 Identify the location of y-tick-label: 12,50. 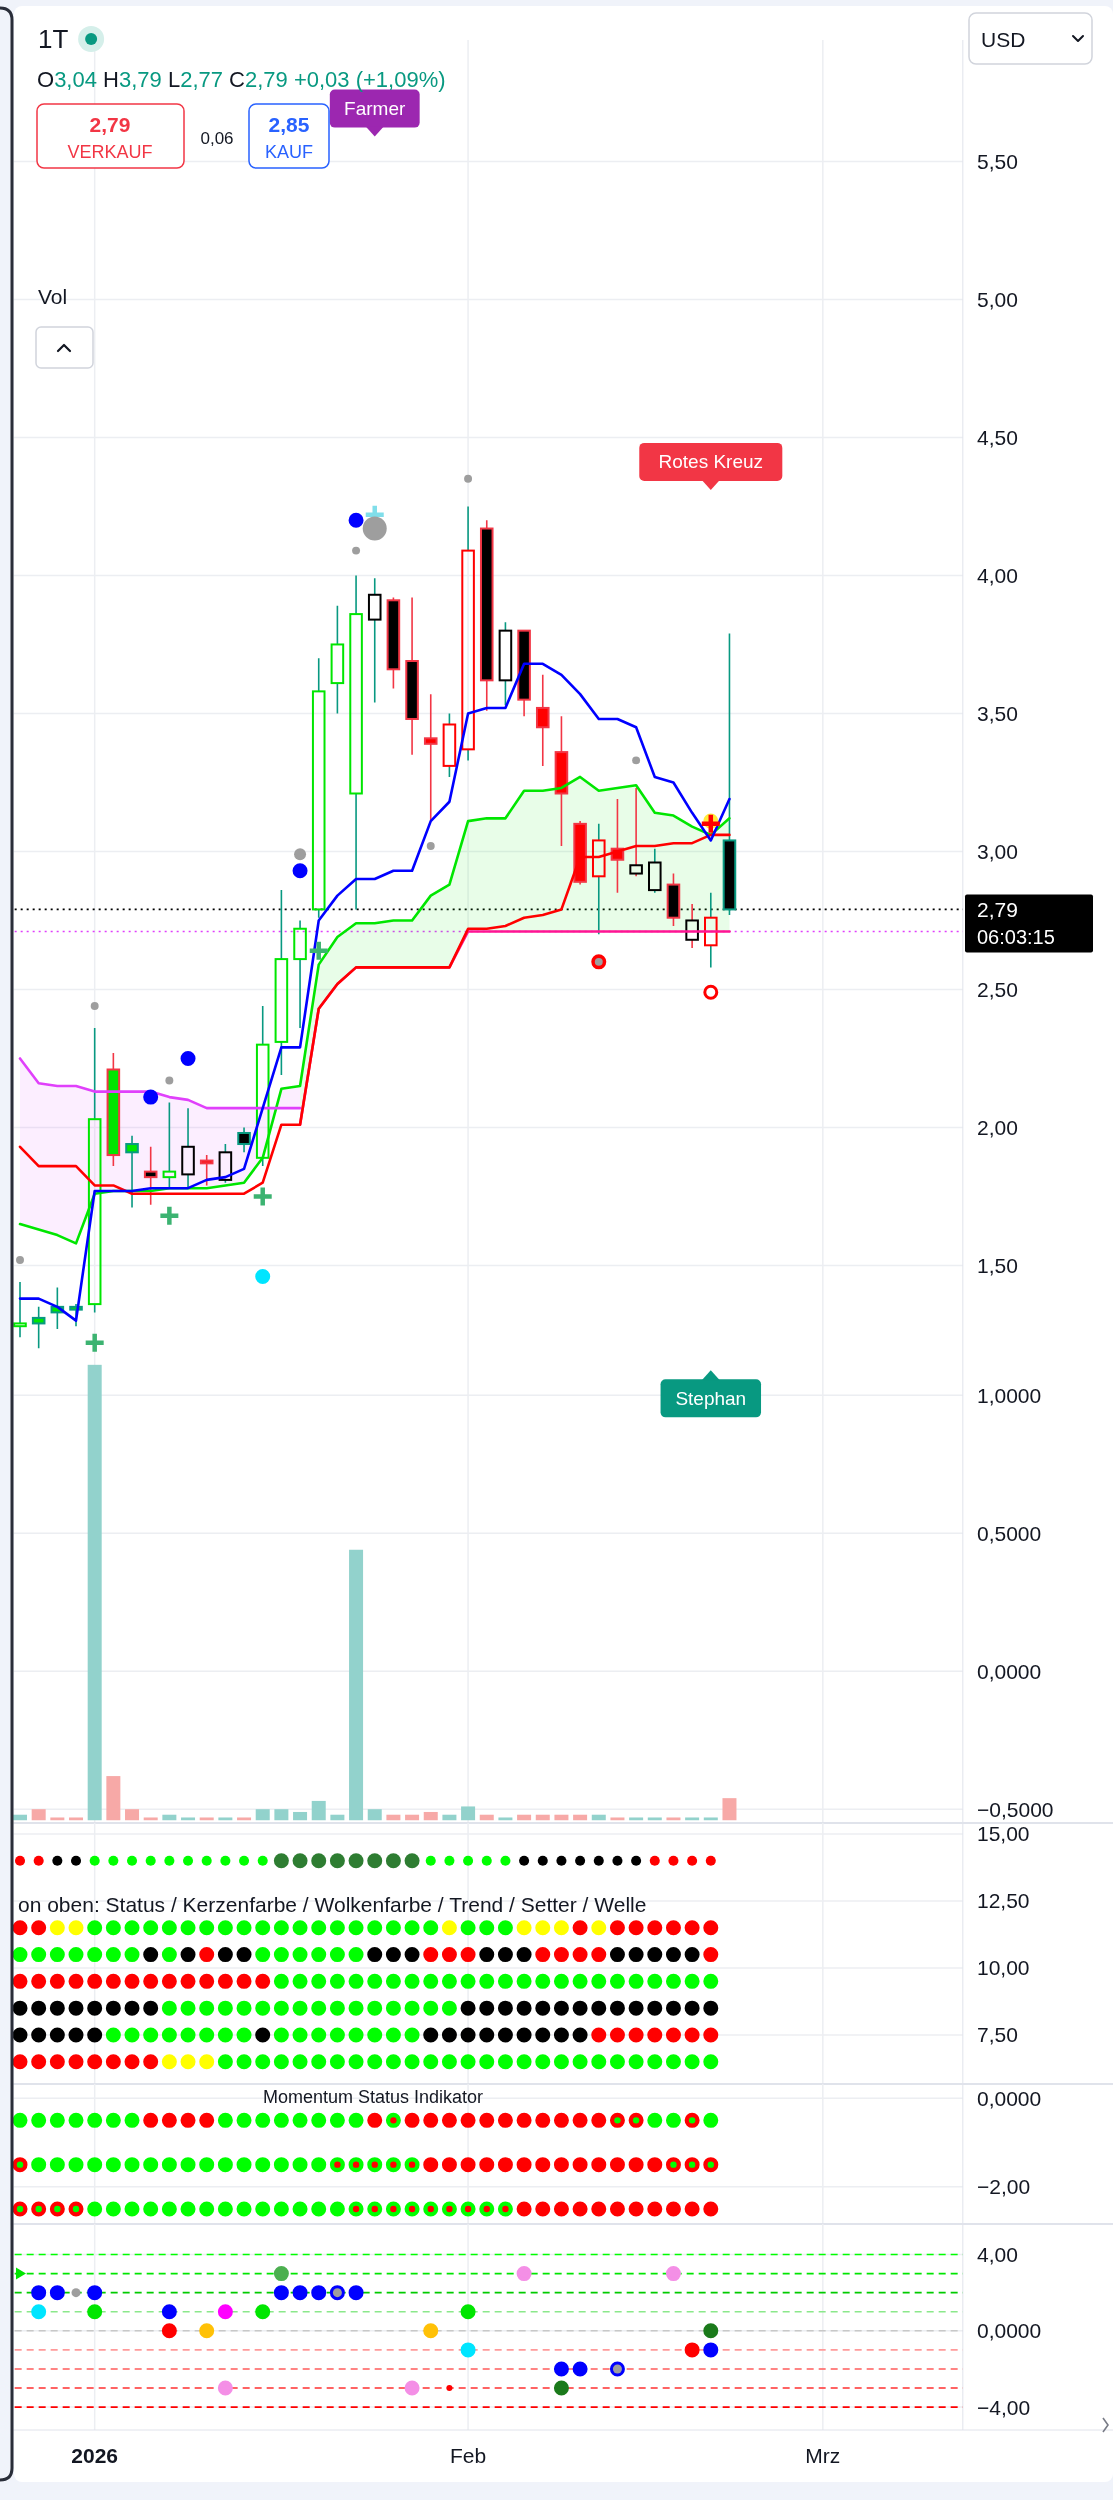
(1003, 1901).